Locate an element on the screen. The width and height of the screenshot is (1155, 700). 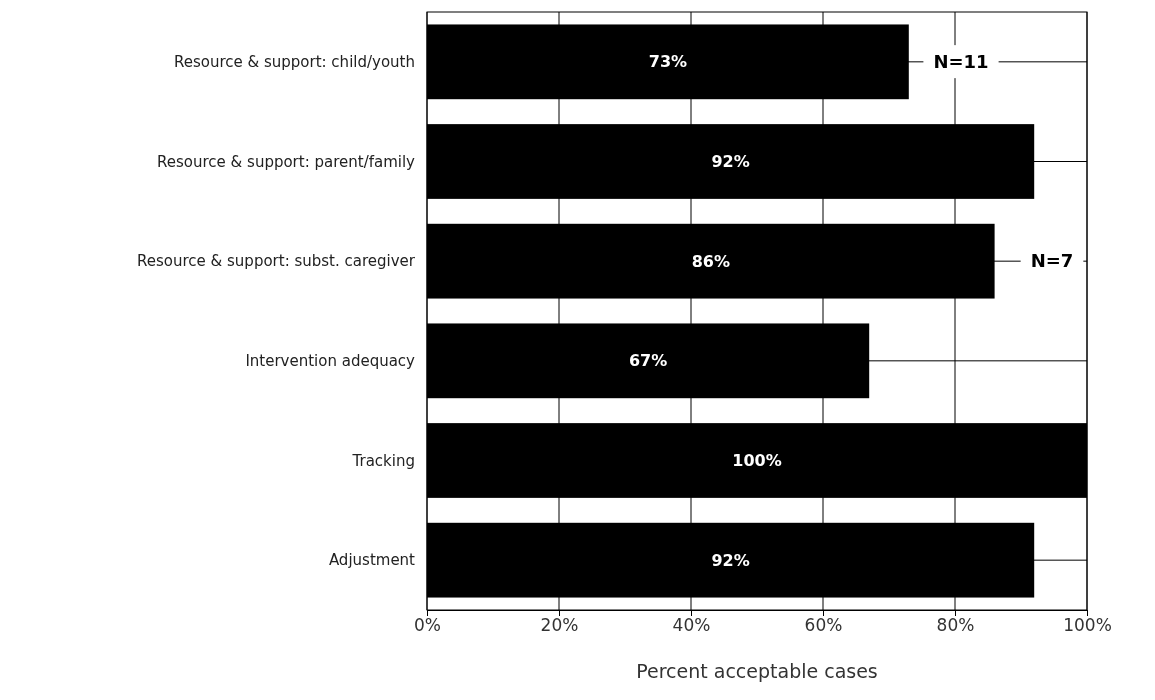
x-tick-label: 40% is located at coordinates (691, 625).